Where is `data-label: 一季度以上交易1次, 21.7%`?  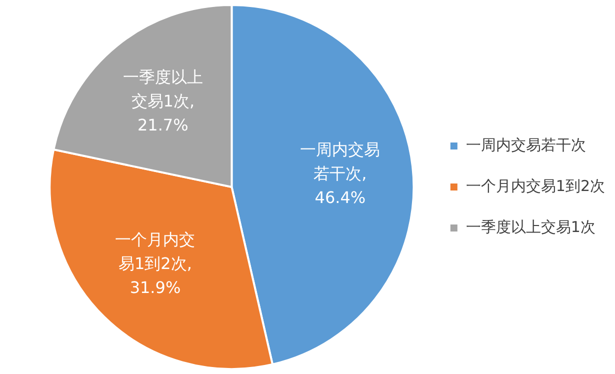
data-label: 一季度以上交易1次, 21.7% is located at coordinates (162, 100).